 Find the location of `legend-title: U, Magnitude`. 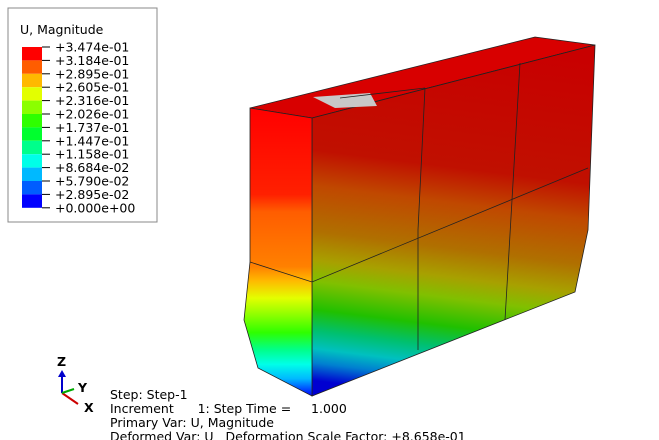

legend-title: U, Magnitude is located at coordinates (62, 29).